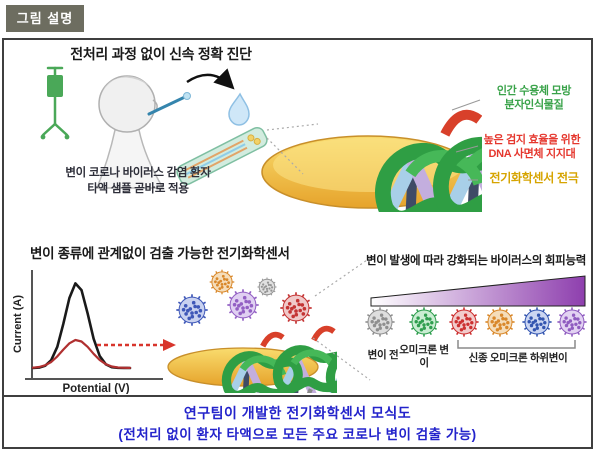 This screenshot has height=454, width=600. Describe the element at coordinates (169, 104) in the screenshot. I see `swab-icon` at that location.